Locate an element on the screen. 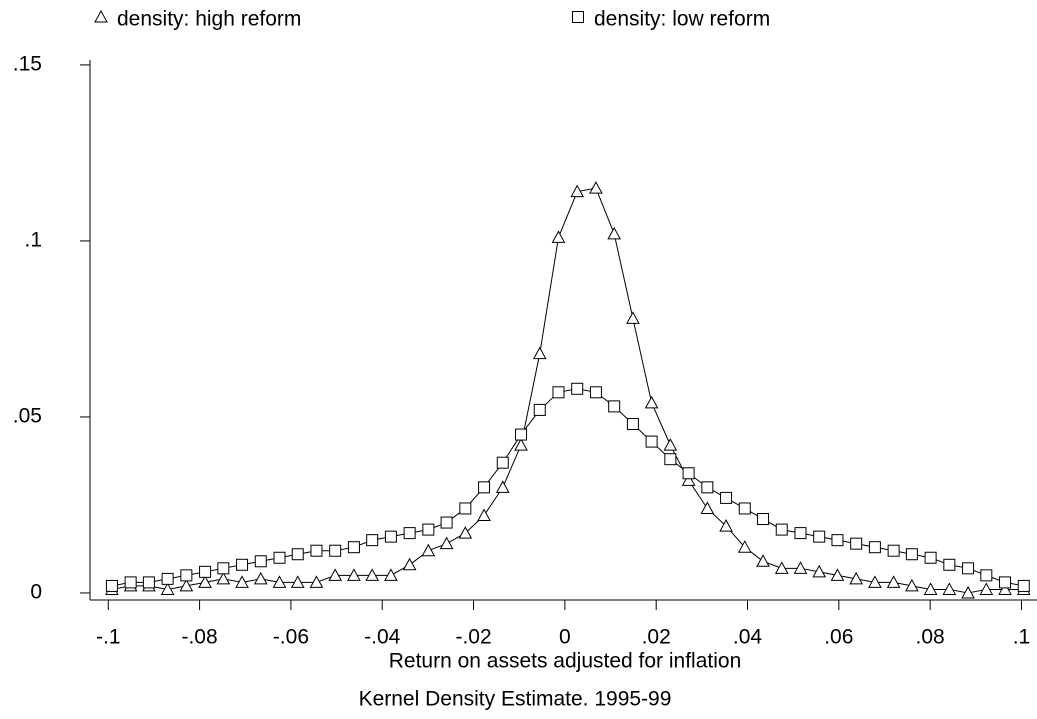  x-tick-label: .04 is located at coordinates (748, 637).